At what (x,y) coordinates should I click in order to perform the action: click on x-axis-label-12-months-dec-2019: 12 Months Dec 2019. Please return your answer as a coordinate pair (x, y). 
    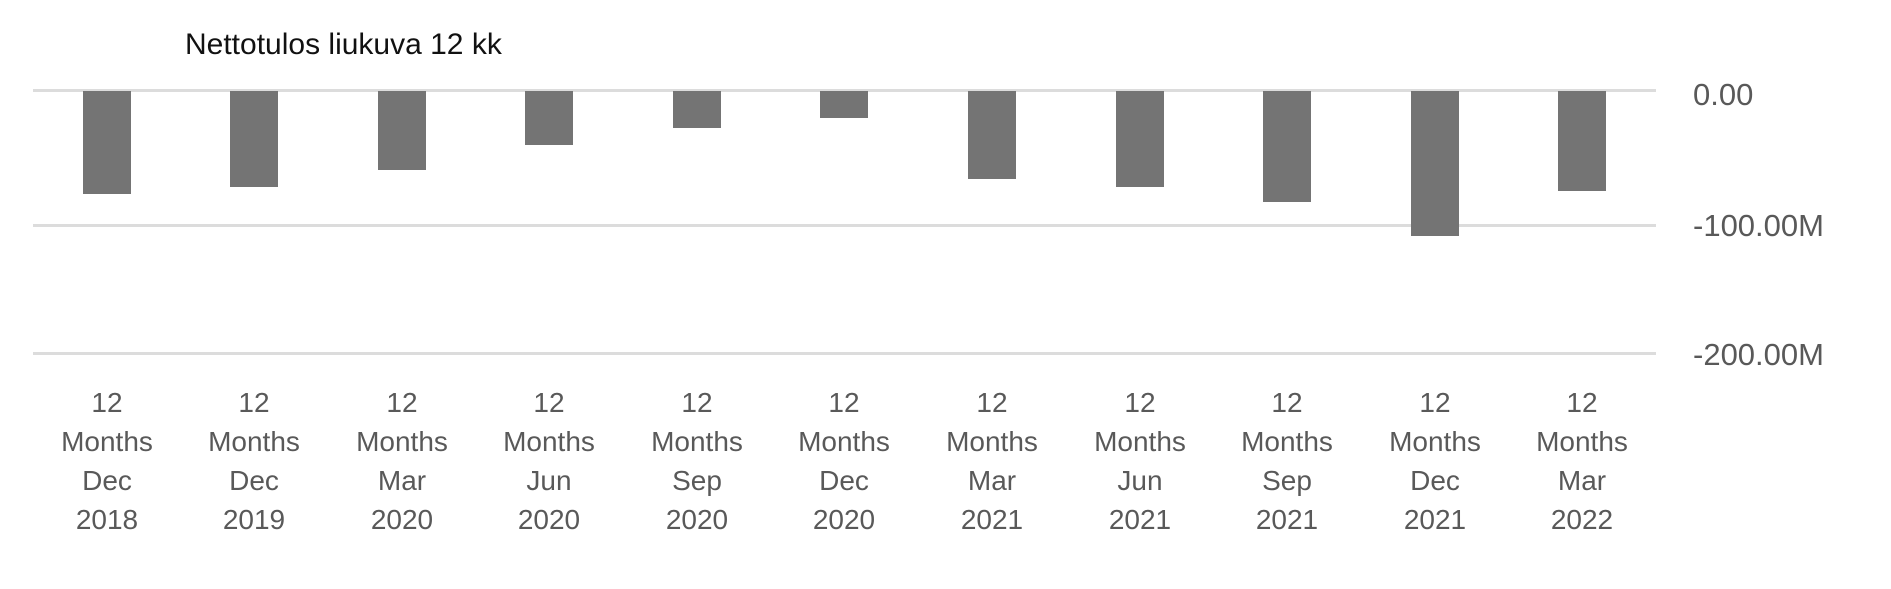
    Looking at the image, I should click on (254, 461).